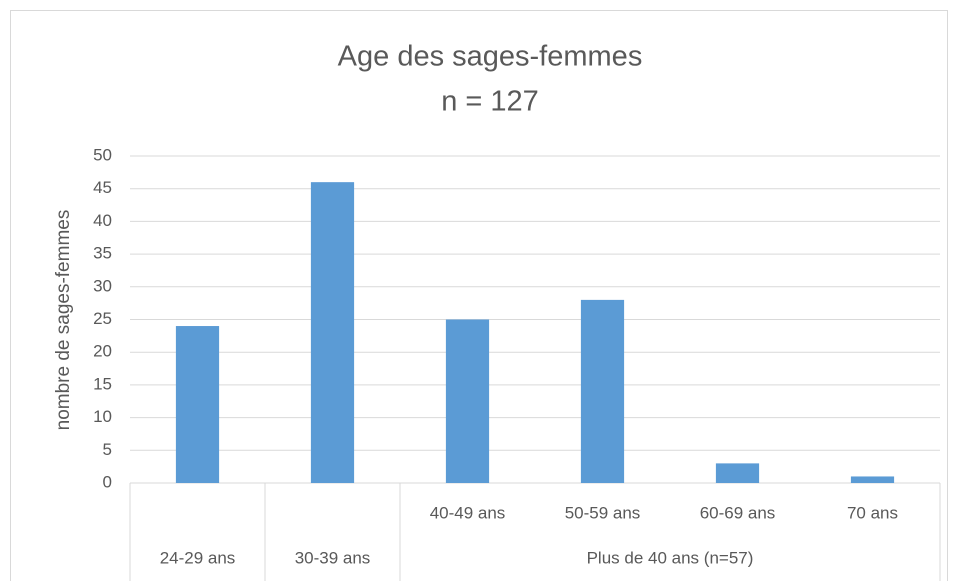  What do you see at coordinates (102, 351) in the screenshot?
I see `y-tick-label: 20` at bounding box center [102, 351].